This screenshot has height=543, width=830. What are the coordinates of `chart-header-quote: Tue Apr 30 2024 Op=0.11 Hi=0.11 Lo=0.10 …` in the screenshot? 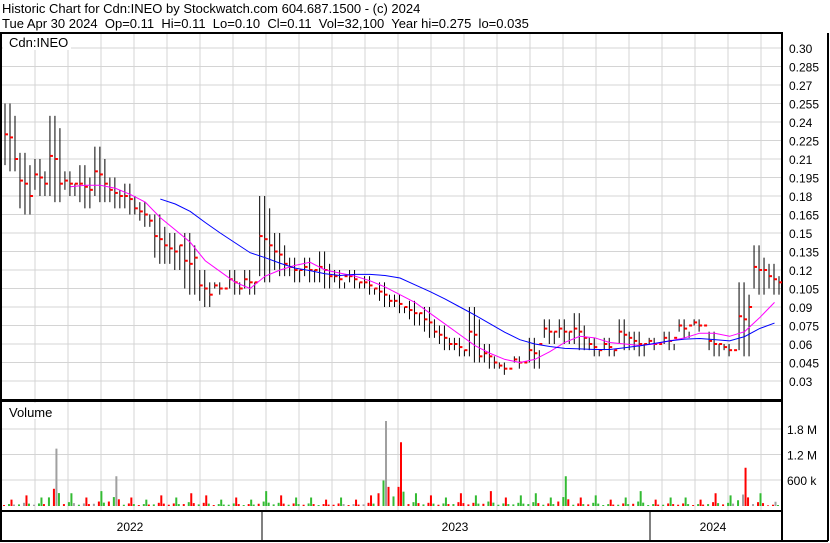 It's located at (265, 23).